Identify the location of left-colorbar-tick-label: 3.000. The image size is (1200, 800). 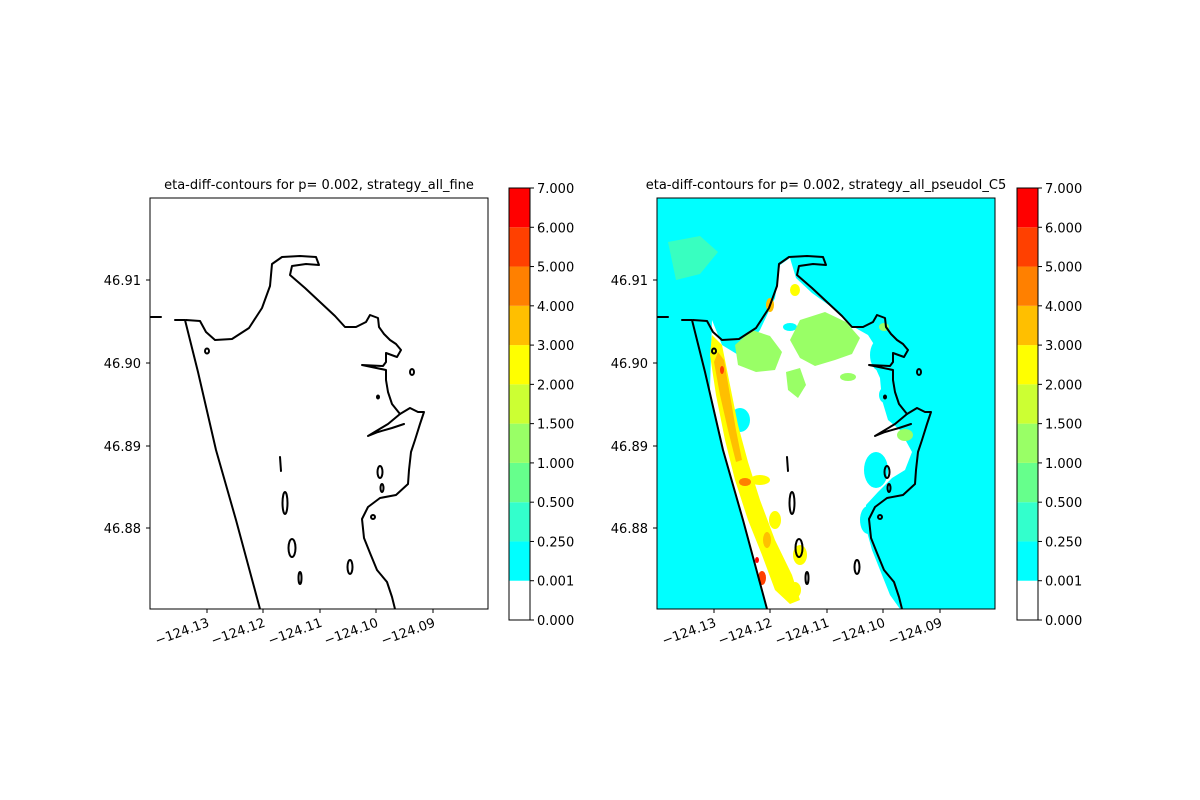
(555, 346).